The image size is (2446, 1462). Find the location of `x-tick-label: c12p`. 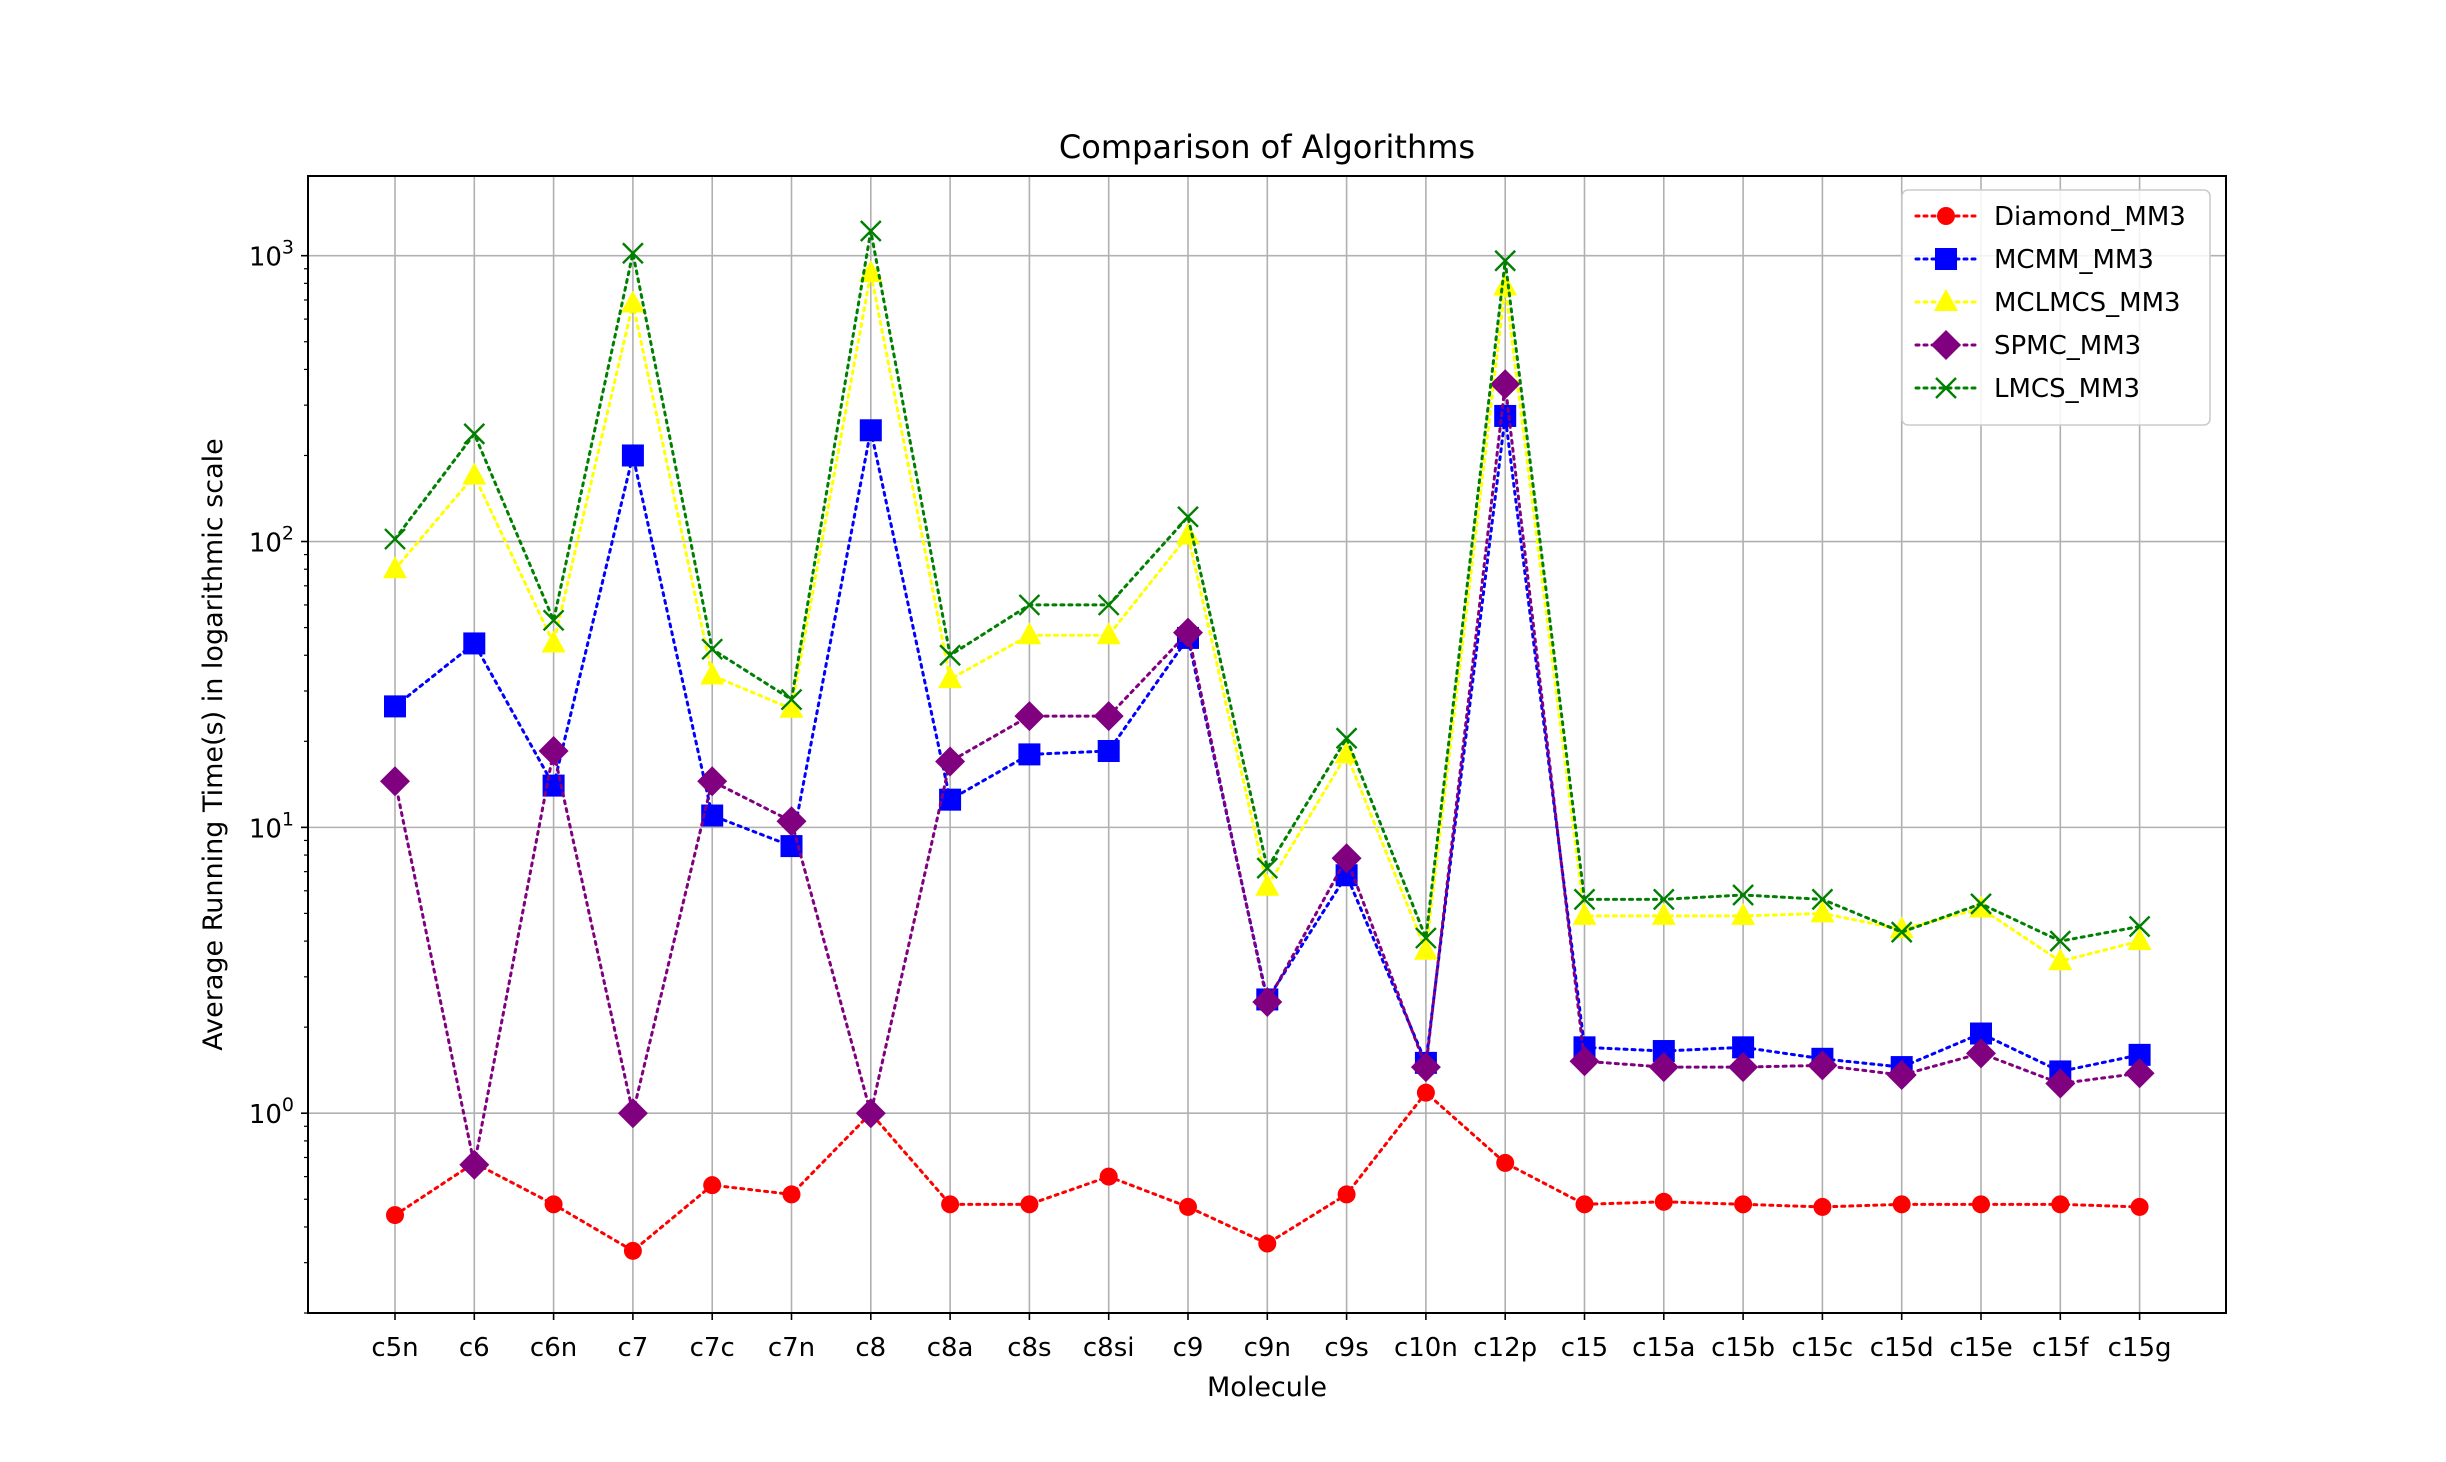

x-tick-label: c12p is located at coordinates (1505, 1348).